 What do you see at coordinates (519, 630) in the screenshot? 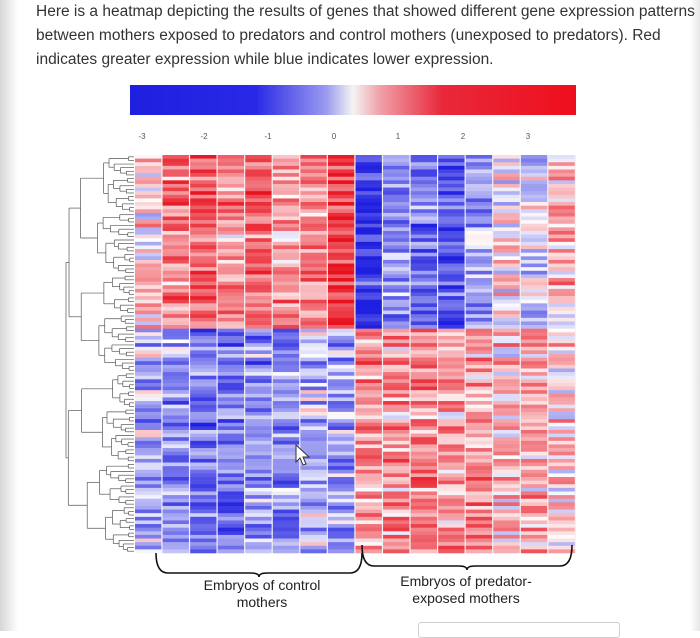
I see `answer-input-box` at bounding box center [519, 630].